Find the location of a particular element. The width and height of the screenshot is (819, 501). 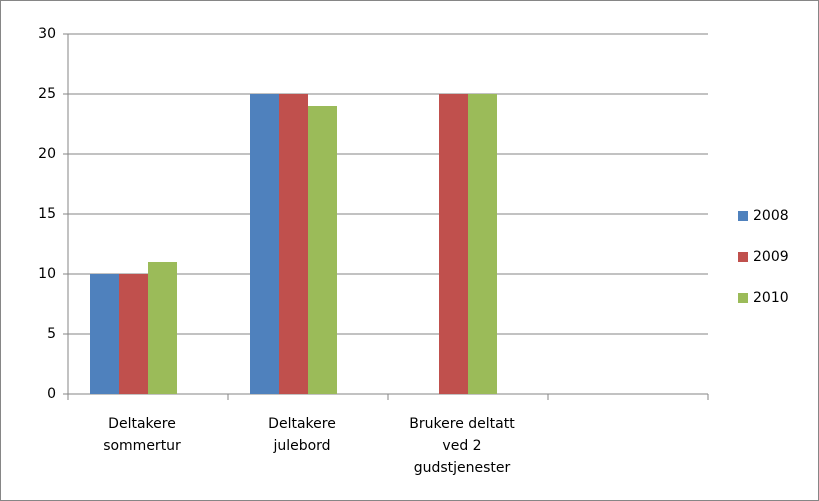

y-tick-label: 5 is located at coordinates (51, 334).